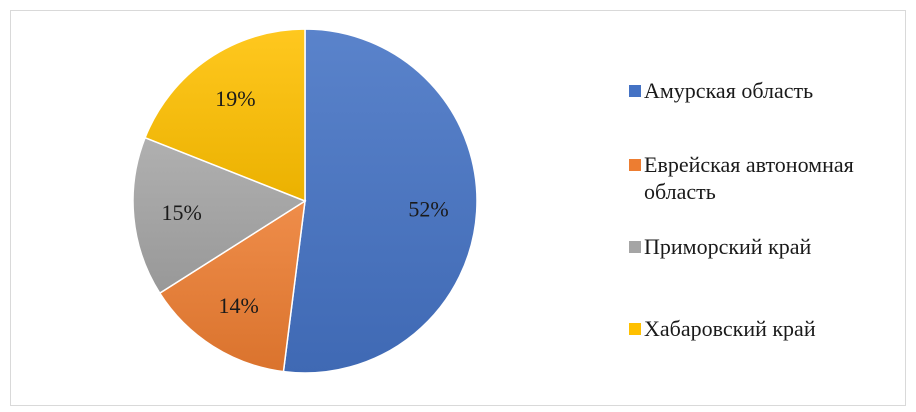 The width and height of the screenshot is (916, 412). What do you see at coordinates (635, 165) in the screenshot?
I see `legend-swatch-jewish-ao` at bounding box center [635, 165].